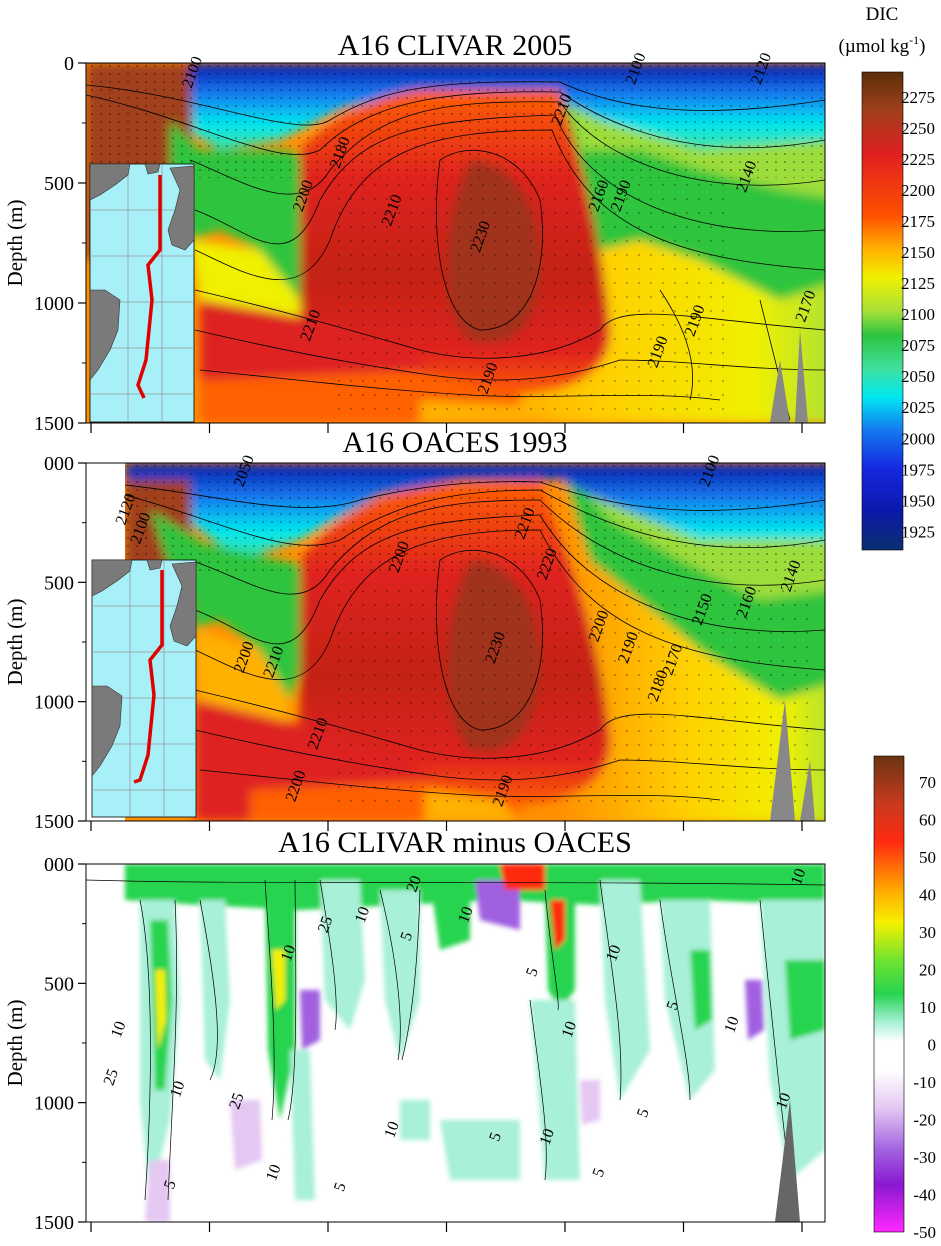  Describe the element at coordinates (927, 1007) in the screenshot. I see `colorbar-2-tick-label: 10` at that location.